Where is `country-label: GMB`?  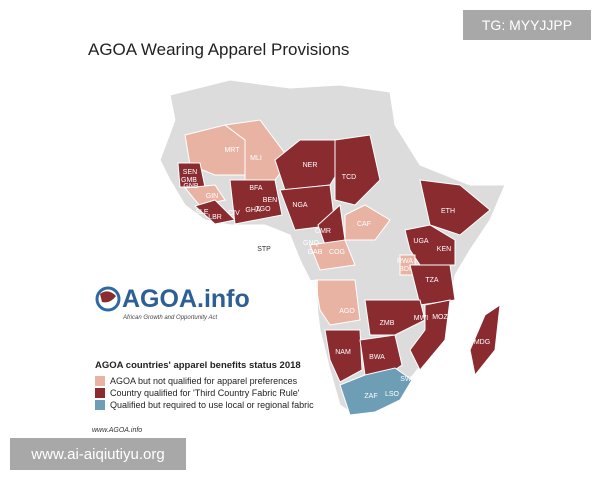 country-label: GMB is located at coordinates (189, 180).